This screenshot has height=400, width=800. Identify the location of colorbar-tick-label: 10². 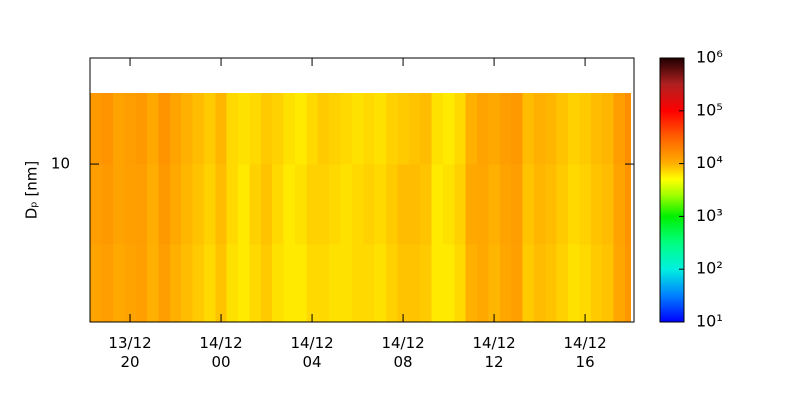
(709, 268).